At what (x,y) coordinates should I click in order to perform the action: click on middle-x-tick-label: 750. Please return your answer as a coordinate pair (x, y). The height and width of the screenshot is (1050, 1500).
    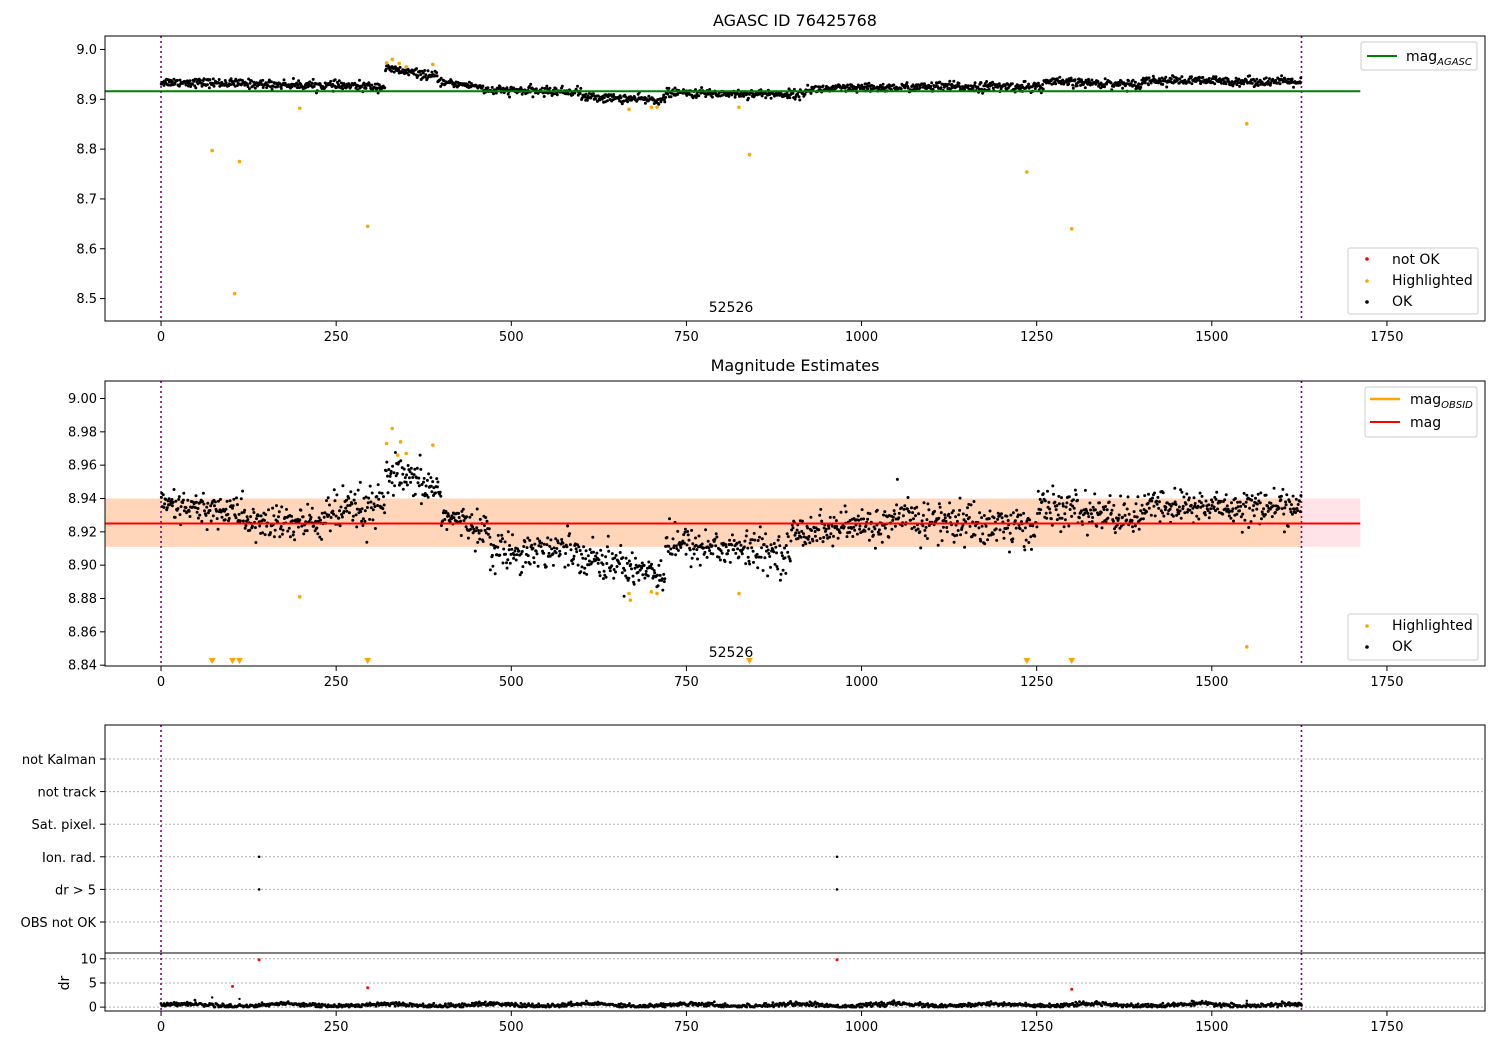
    Looking at the image, I should click on (686, 682).